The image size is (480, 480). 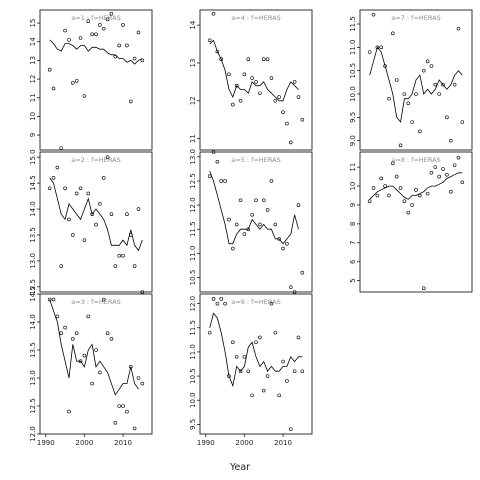 What do you see at coordinates (415, 18) in the screenshot?
I see `panel-title: a=7 : f=HERAS` at bounding box center [415, 18].